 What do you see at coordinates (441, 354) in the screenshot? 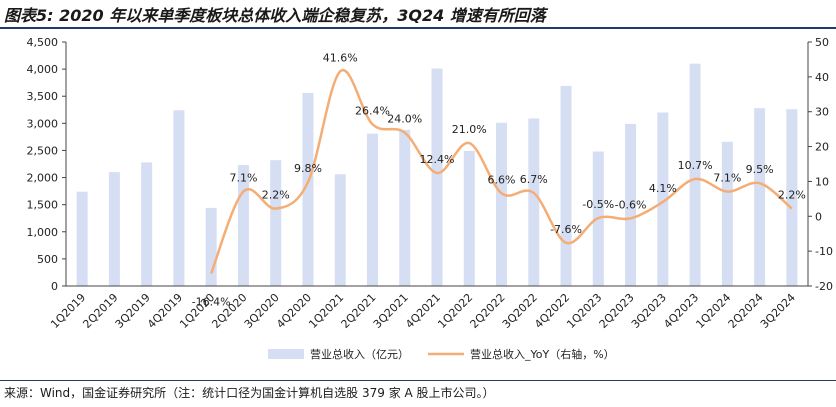
I see `legend: 营业总收入（亿元） 营业总收入_YoY（右轴，%）` at bounding box center [441, 354].